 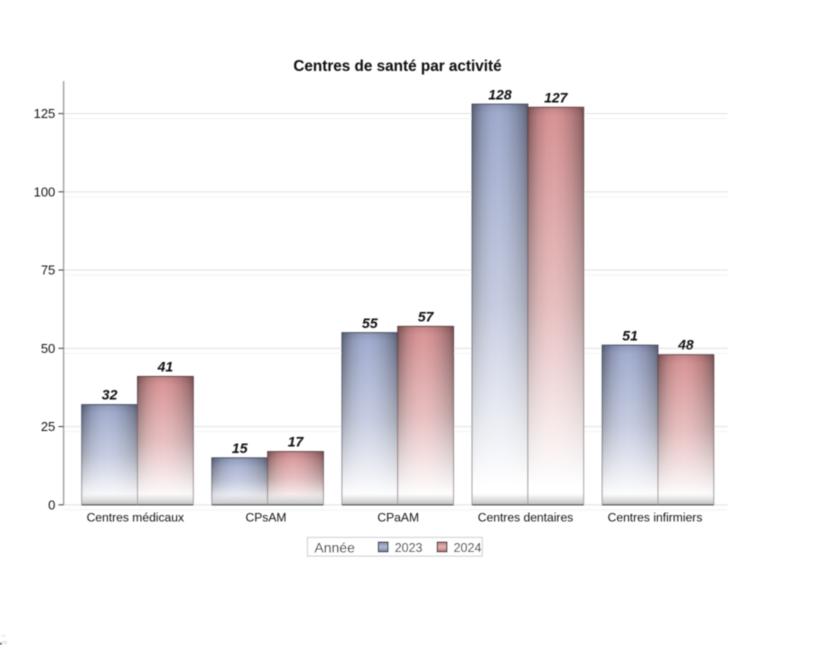 I want to click on svg-text: 48, so click(x=685, y=345).